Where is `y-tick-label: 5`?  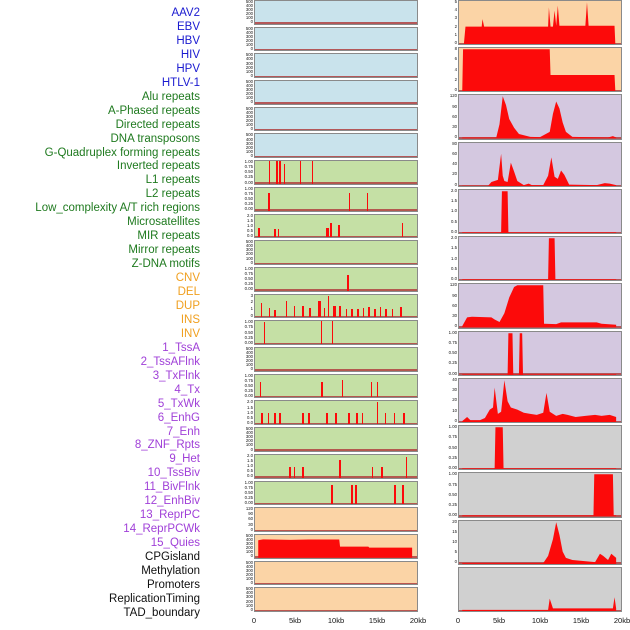
y-tick-label: 5 is located at coordinates (455, 2).